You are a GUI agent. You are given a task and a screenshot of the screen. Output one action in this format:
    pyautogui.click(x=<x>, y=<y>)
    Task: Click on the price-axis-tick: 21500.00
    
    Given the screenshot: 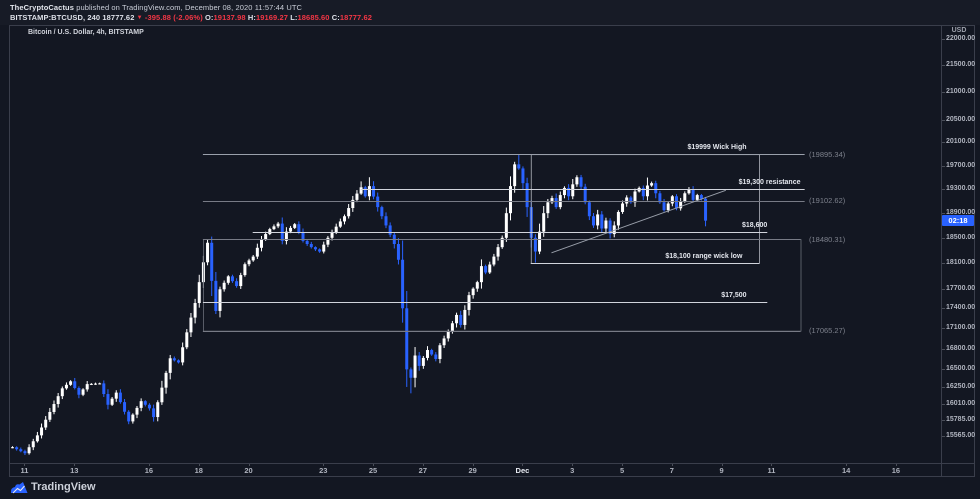 What is the action you would take?
    pyautogui.click(x=961, y=64)
    